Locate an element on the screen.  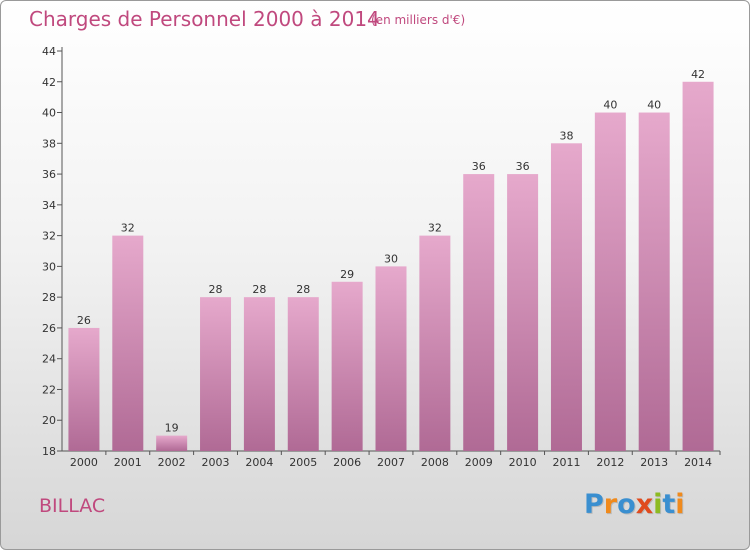
y-tick-label: 28 is located at coordinates (49, 297).